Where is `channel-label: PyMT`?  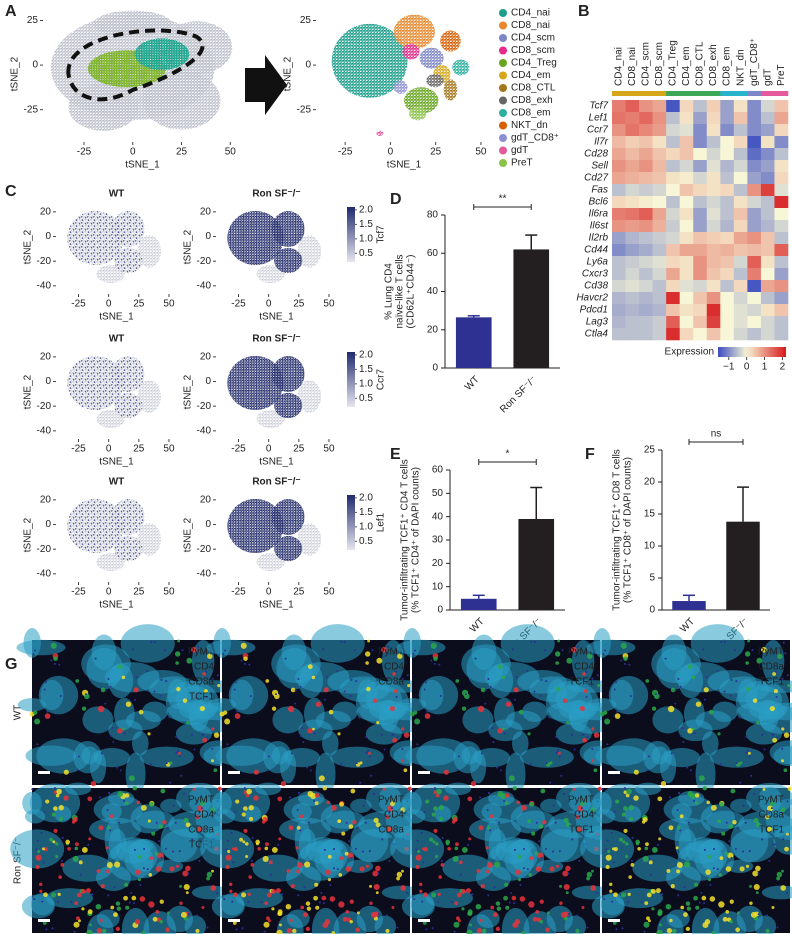
channel-label: PyMT is located at coordinates (771, 652).